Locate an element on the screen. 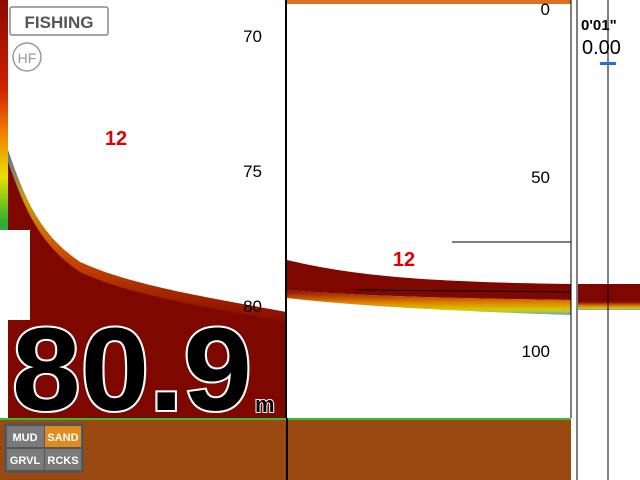 The width and height of the screenshot is (640, 480). history-scale-label: 50 is located at coordinates (540, 177).